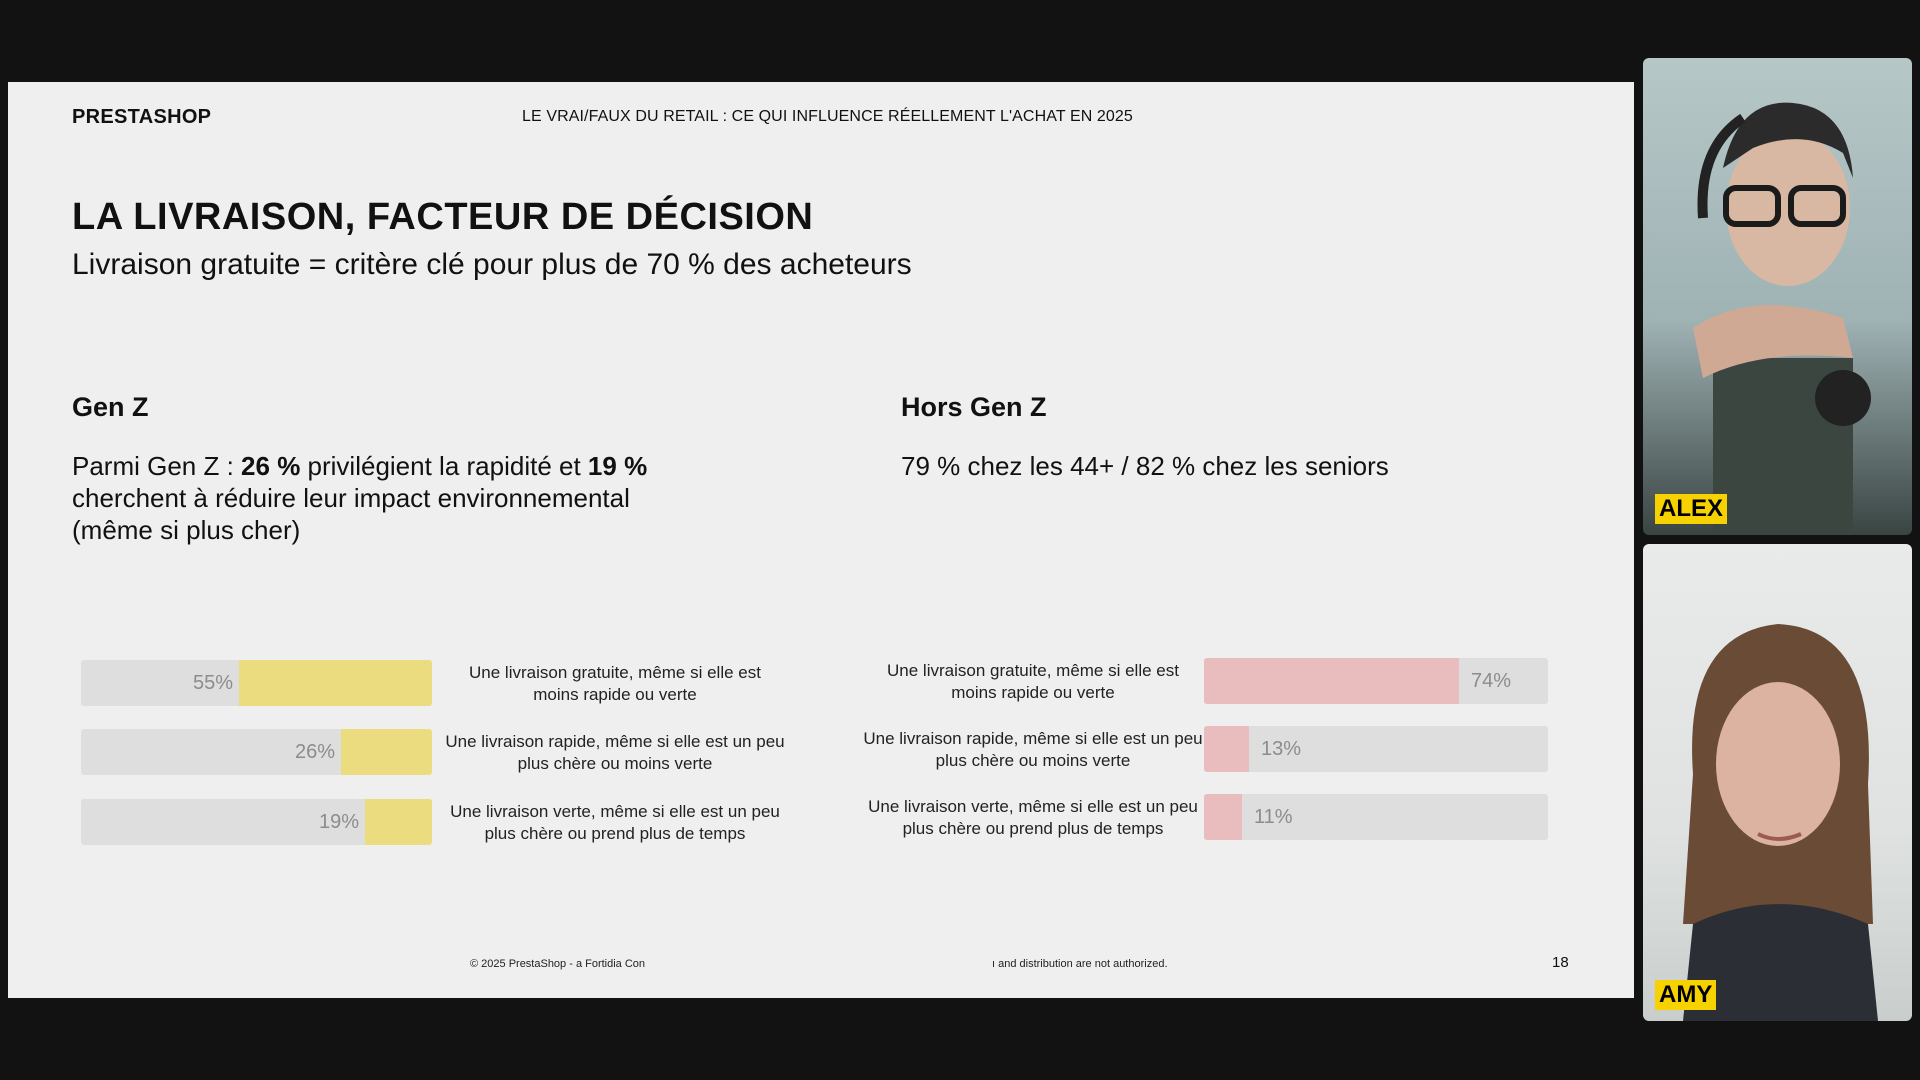 This screenshot has height=1080, width=1920. I want to click on gen-z-heading: Gen Z, so click(110, 407).